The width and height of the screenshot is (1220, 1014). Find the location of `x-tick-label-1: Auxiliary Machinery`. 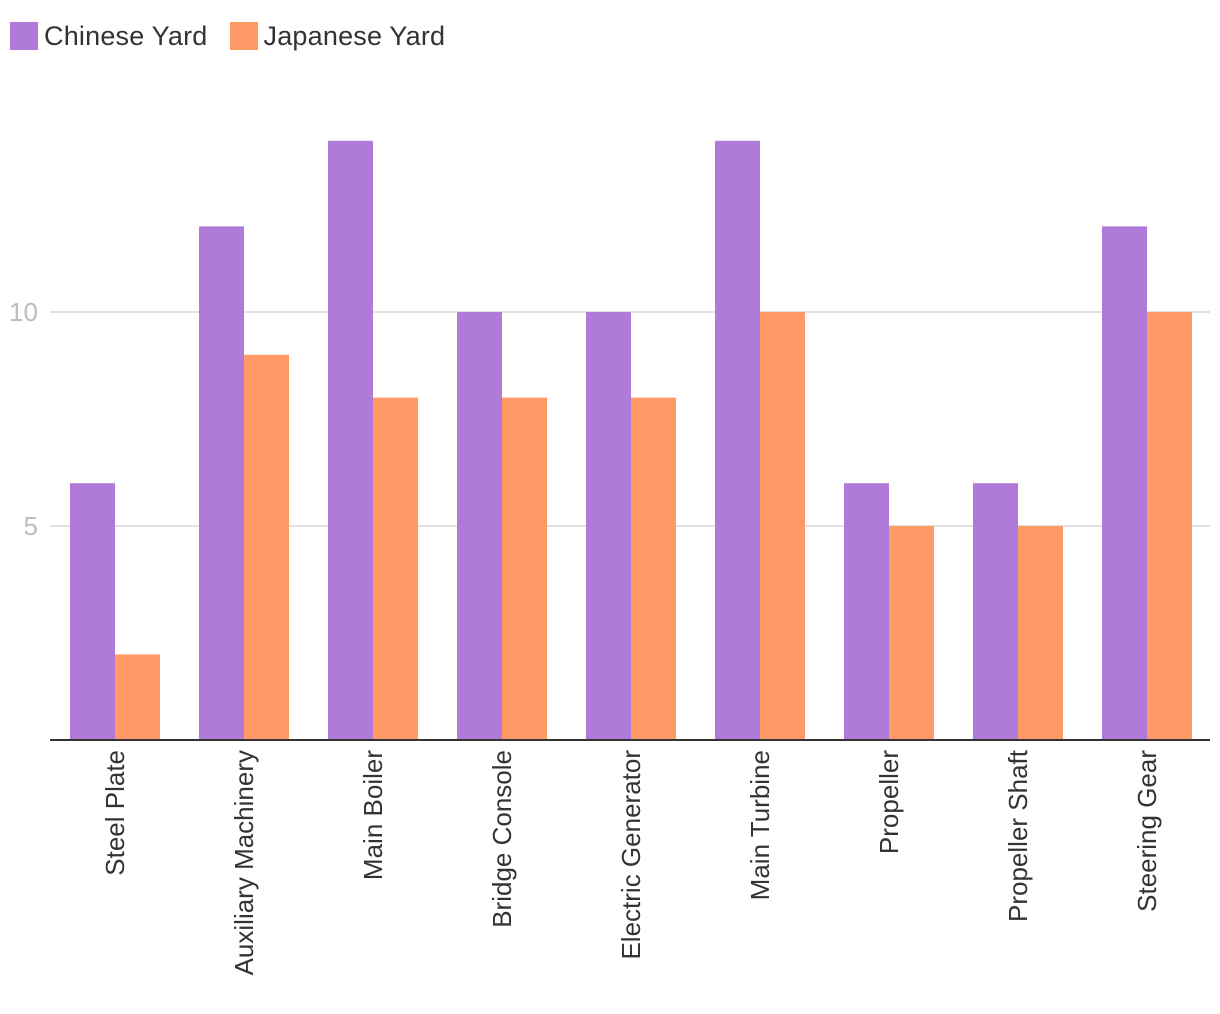

x-tick-label-1: Auxiliary Machinery is located at coordinates (244, 862).